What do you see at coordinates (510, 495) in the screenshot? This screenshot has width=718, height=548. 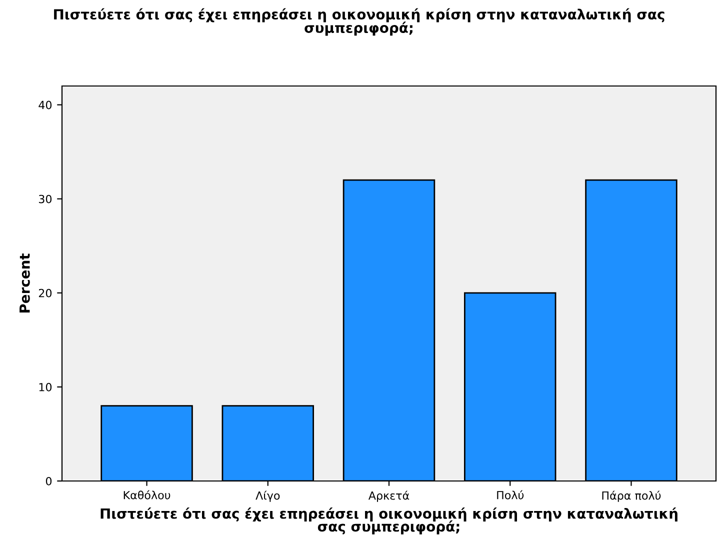 I see `x-tick-label: Πολύ` at bounding box center [510, 495].